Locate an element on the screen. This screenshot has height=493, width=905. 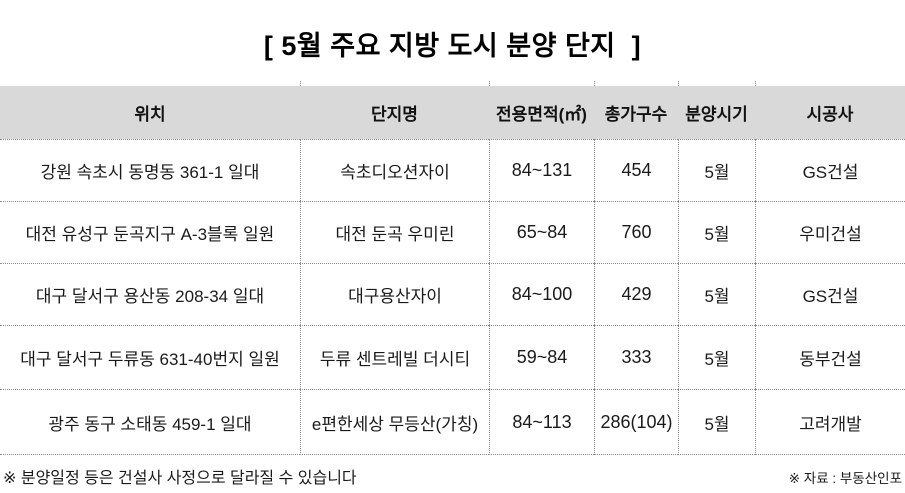
column-header-complex: 단지명 is located at coordinates (394, 112).